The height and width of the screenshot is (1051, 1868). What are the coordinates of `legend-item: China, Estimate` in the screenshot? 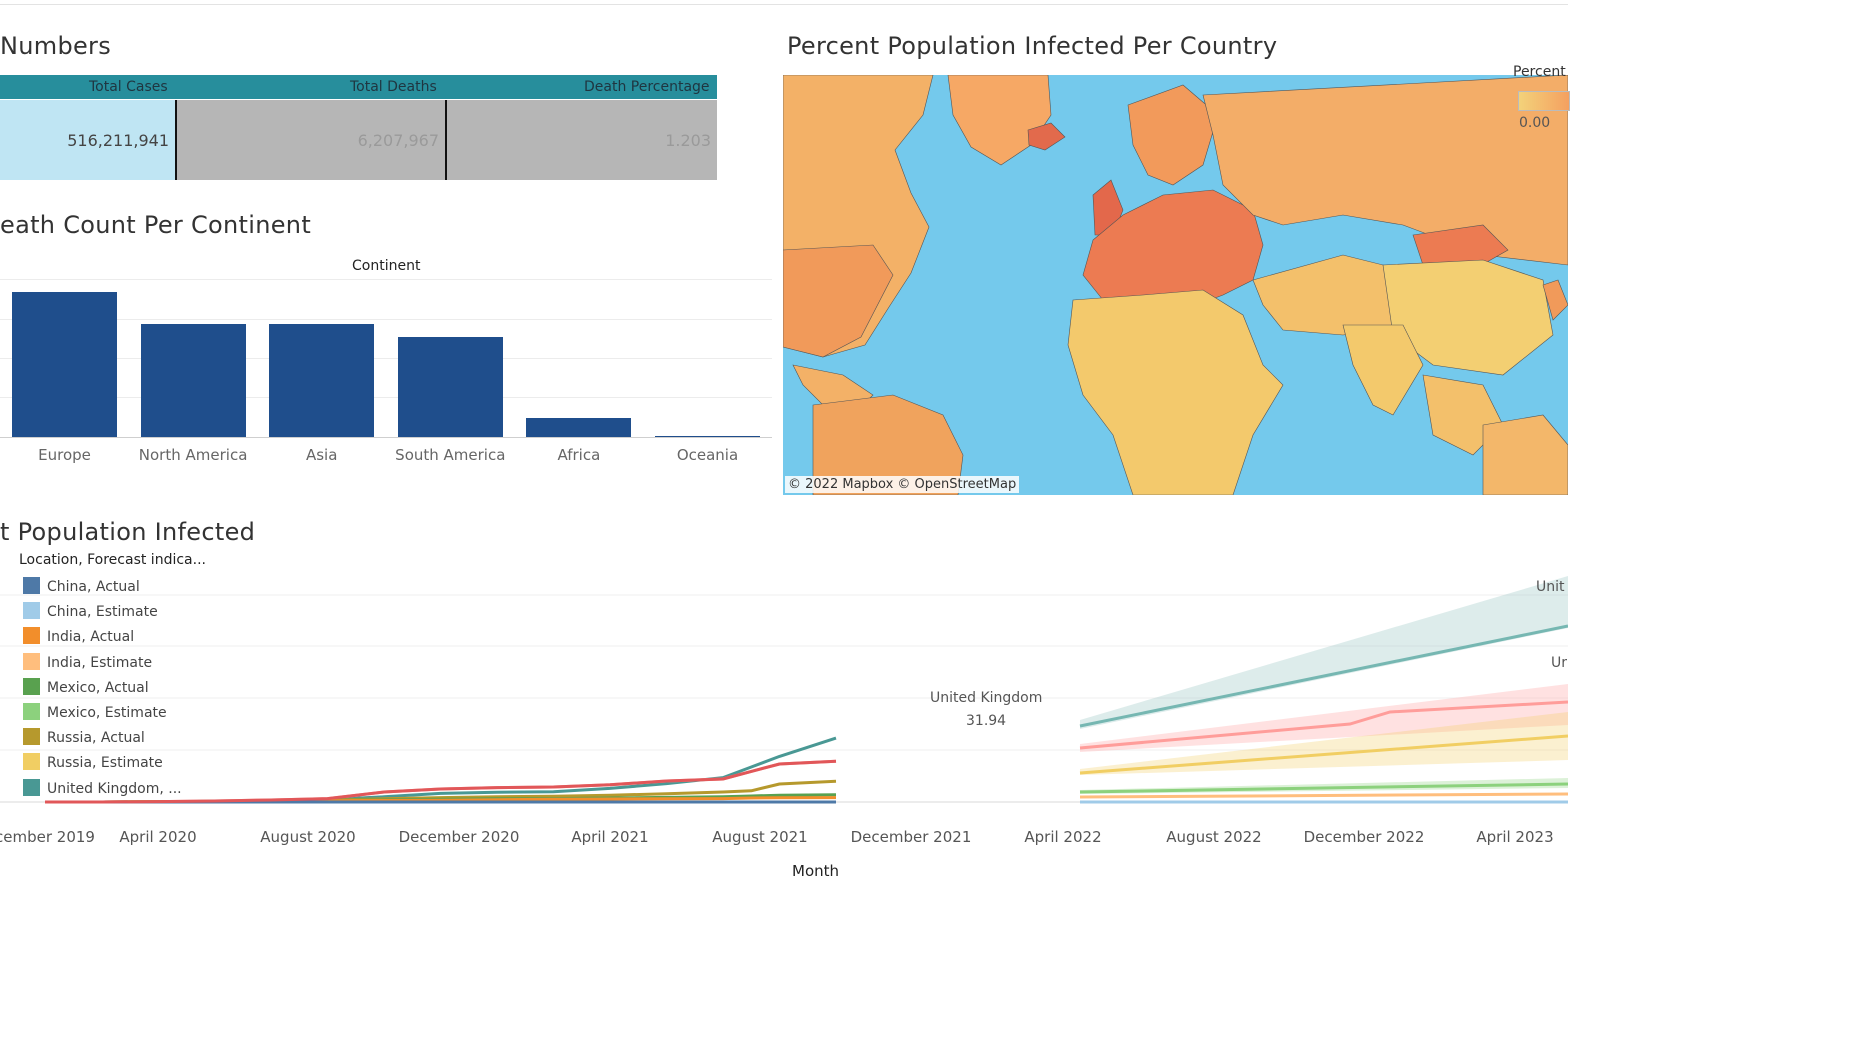 It's located at (90, 611).